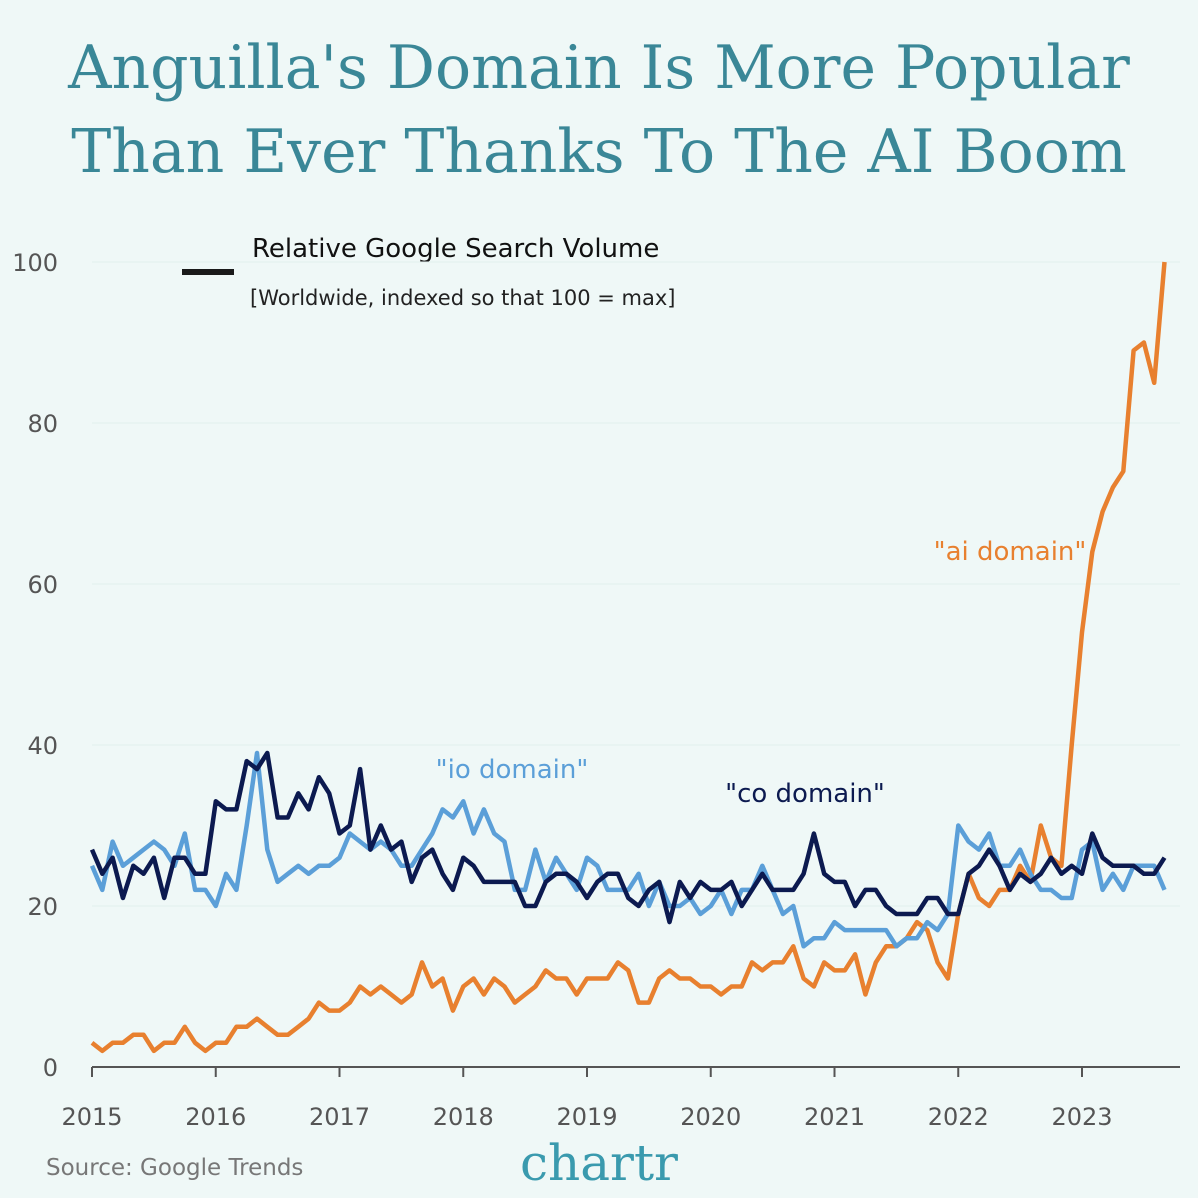  What do you see at coordinates (339, 1117) in the screenshot?
I see `x-tick-label: 2017` at bounding box center [339, 1117].